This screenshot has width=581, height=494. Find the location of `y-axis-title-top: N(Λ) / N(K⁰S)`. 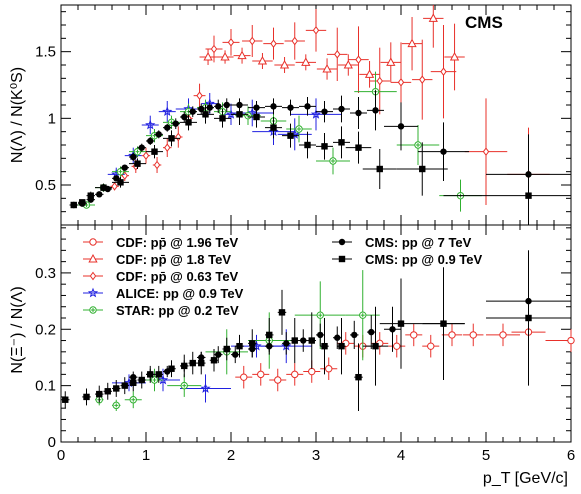

y-axis-title-top: N(Λ) / N(K⁰S) is located at coordinates (17, 115).